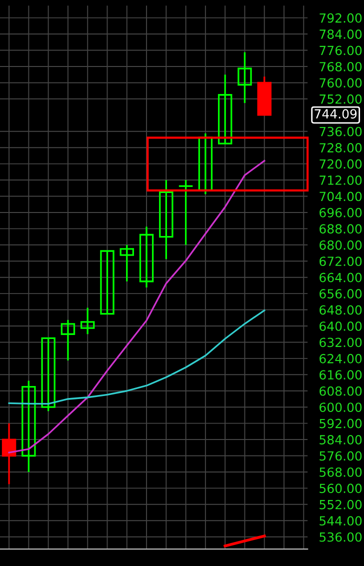  I want to click on y-tick-label: 576.00, so click(341, 456).